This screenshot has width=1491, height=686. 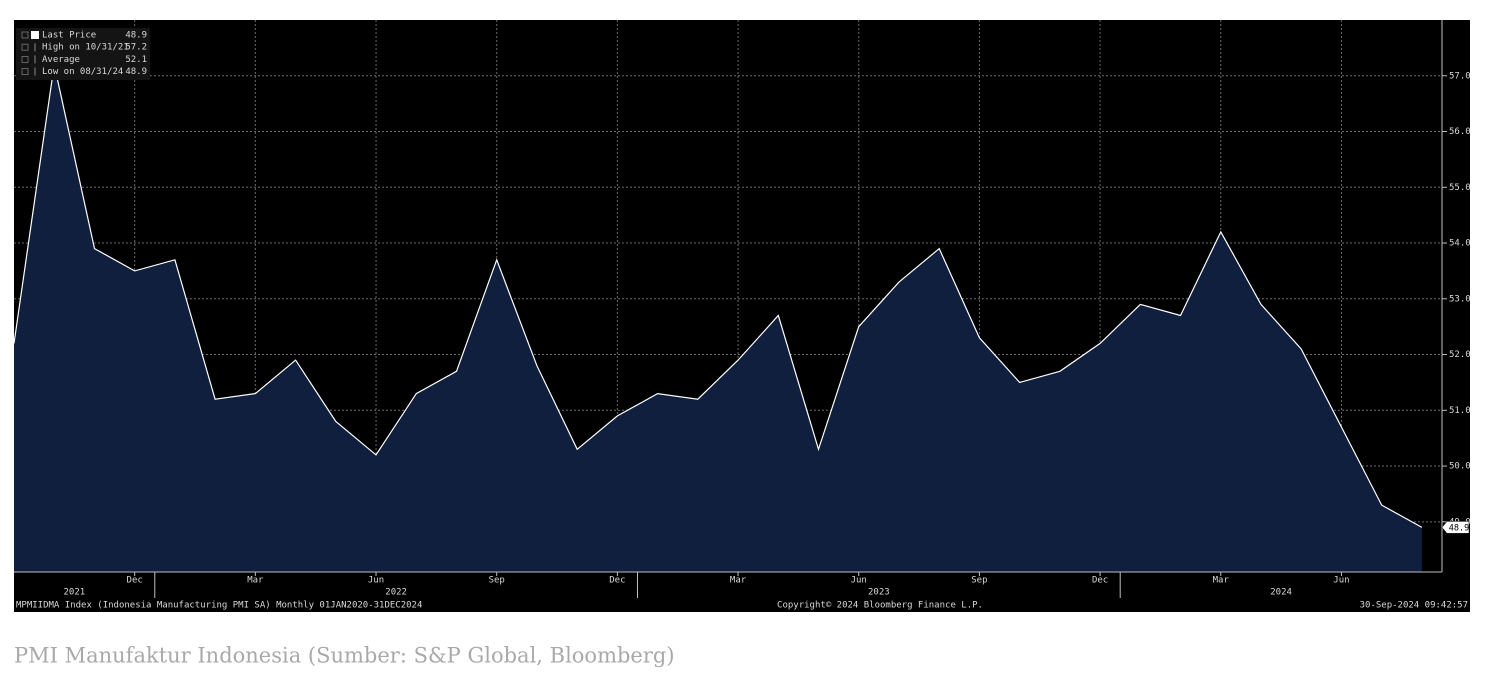 What do you see at coordinates (1460, 188) in the screenshot?
I see `y-tick-label: 55.0` at bounding box center [1460, 188].